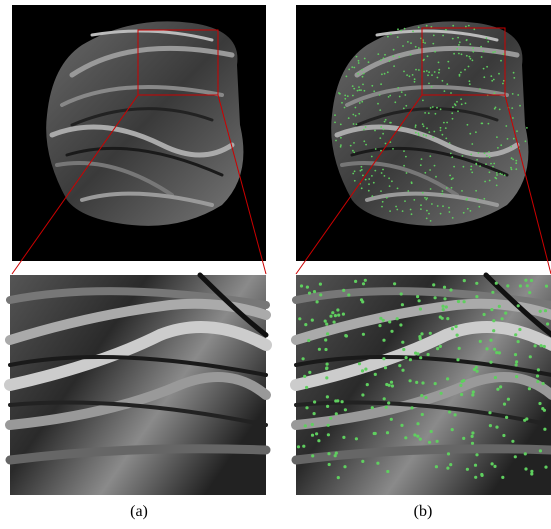  What do you see at coordinates (139, 511) in the screenshot?
I see `panel-label: (a)` at bounding box center [139, 511].